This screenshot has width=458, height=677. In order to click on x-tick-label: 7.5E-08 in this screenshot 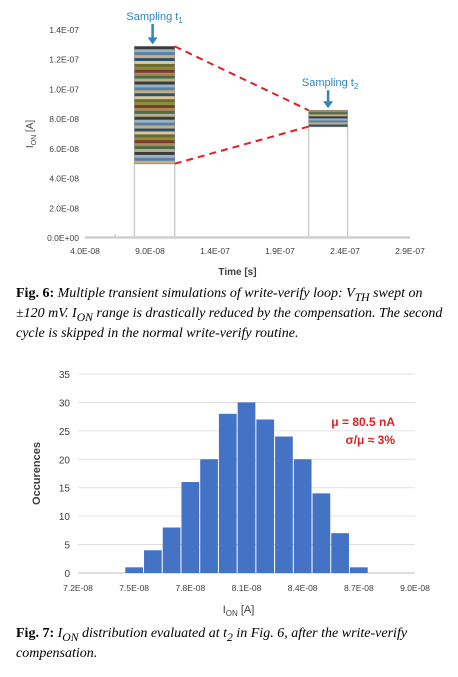, I will do `click(134, 588)`.